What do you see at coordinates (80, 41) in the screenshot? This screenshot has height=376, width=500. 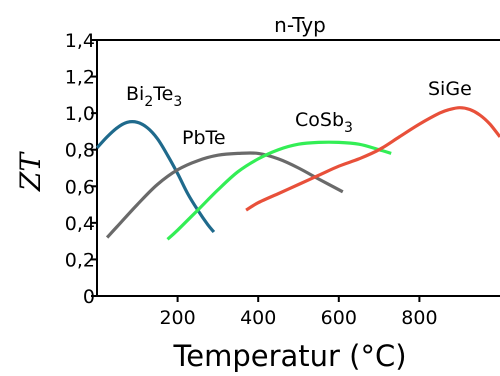 I see `y-tick-label: 1,4` at bounding box center [80, 41].